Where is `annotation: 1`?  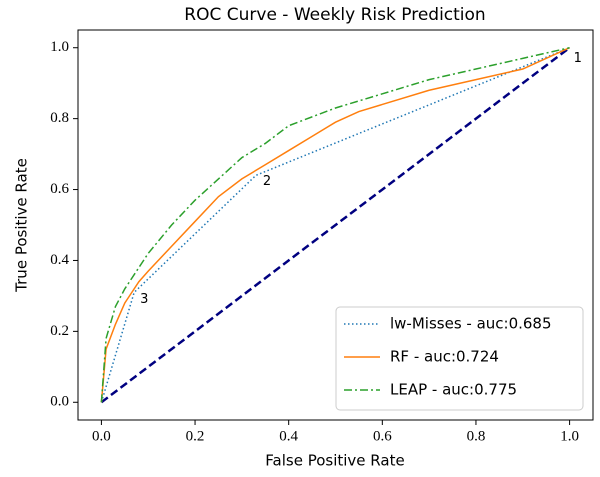 annotation: 1 is located at coordinates (578, 58).